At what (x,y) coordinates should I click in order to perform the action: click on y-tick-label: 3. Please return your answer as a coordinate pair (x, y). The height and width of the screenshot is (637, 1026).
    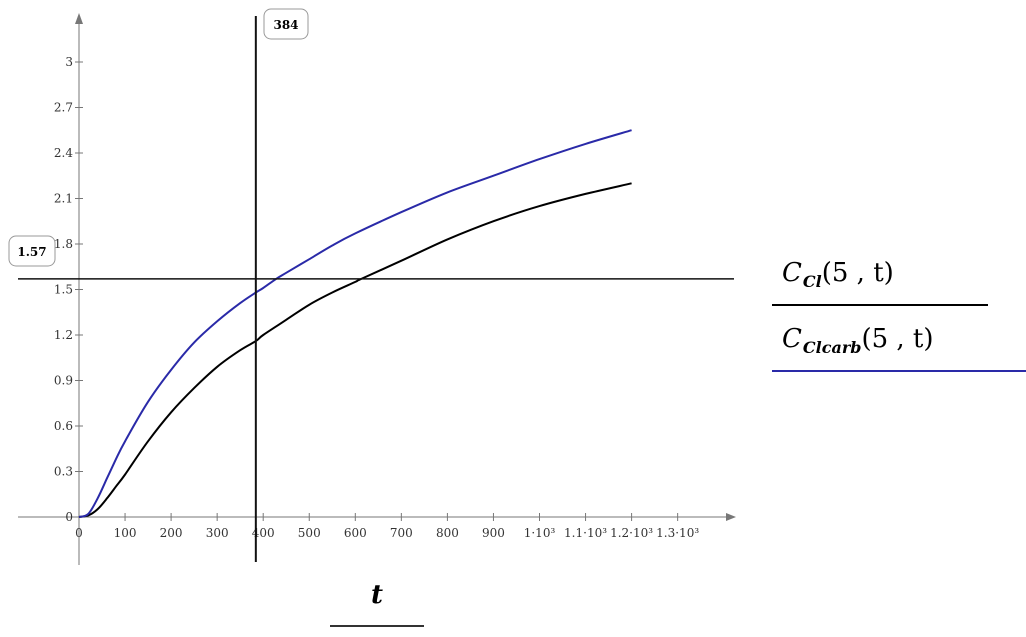
    Looking at the image, I should click on (69, 62).